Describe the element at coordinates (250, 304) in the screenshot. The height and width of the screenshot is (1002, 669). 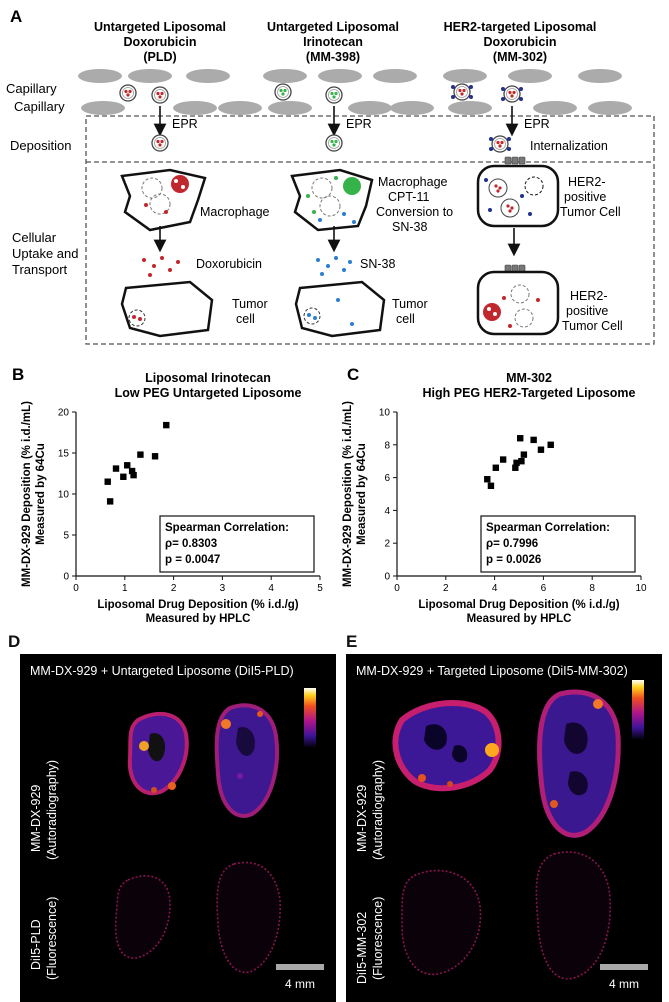
I see `col1-tumor-1: Tumor` at that location.